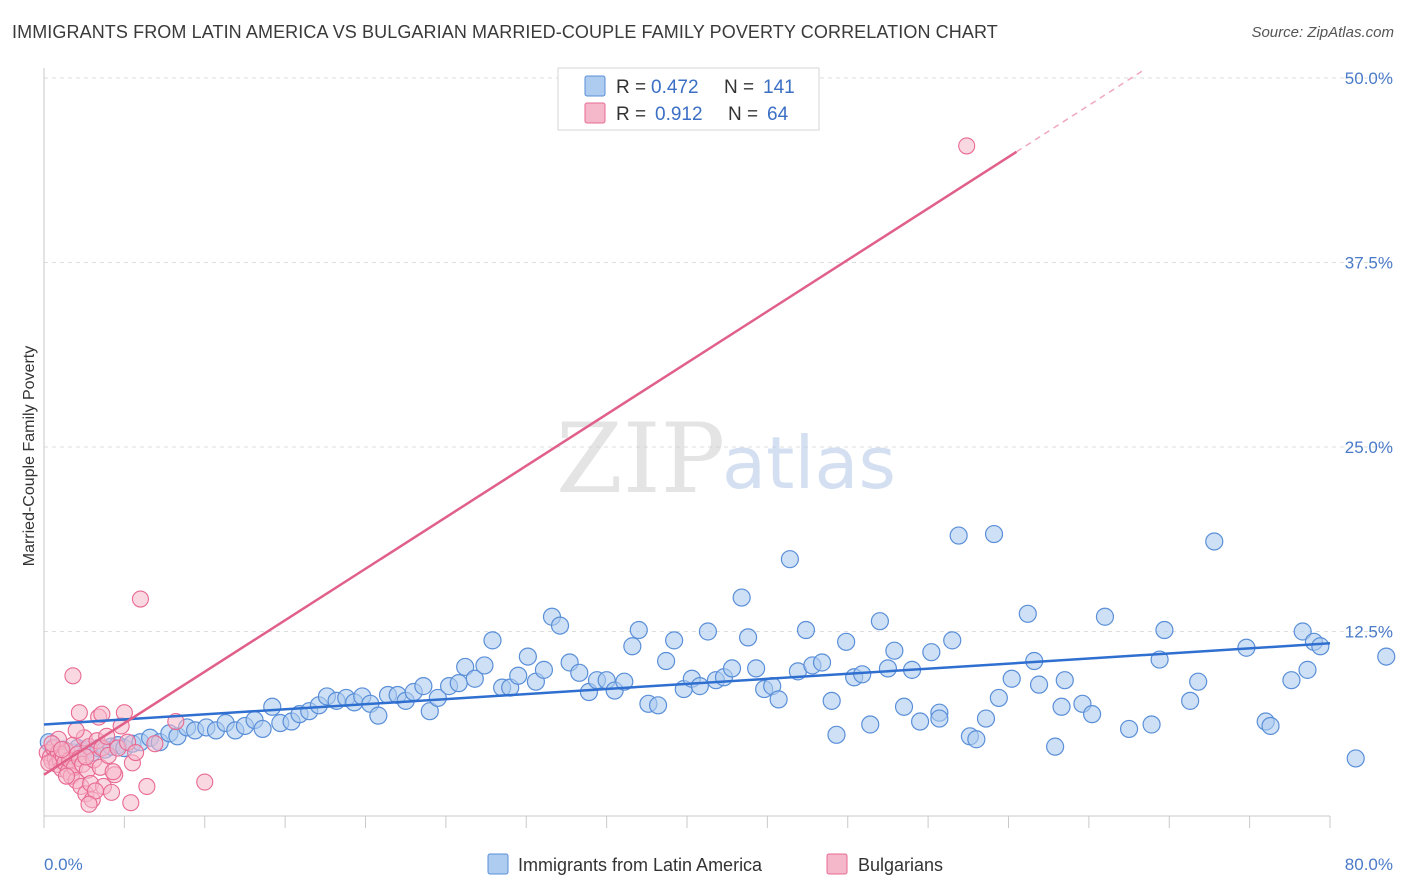 This screenshot has width=1406, height=892. What do you see at coordinates (837, 864) in the screenshot?
I see `bottom-legend-swatch-bulgarians` at bounding box center [837, 864].